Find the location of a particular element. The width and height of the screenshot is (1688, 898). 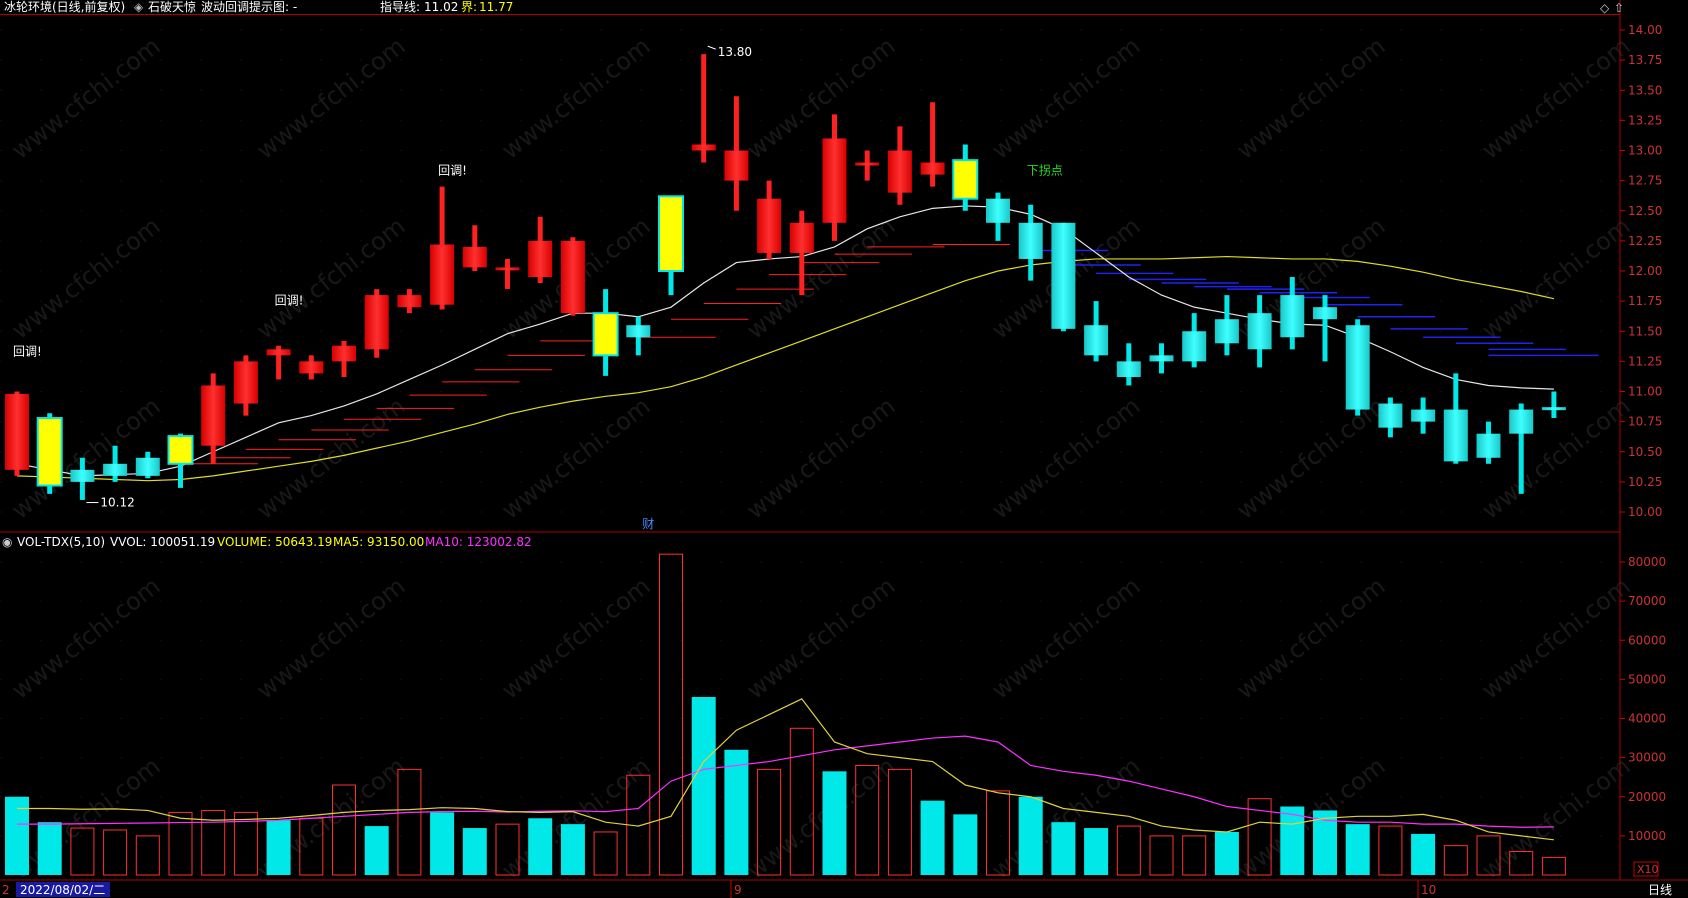

price-tick-label: 12.00 is located at coordinates (1645, 271).